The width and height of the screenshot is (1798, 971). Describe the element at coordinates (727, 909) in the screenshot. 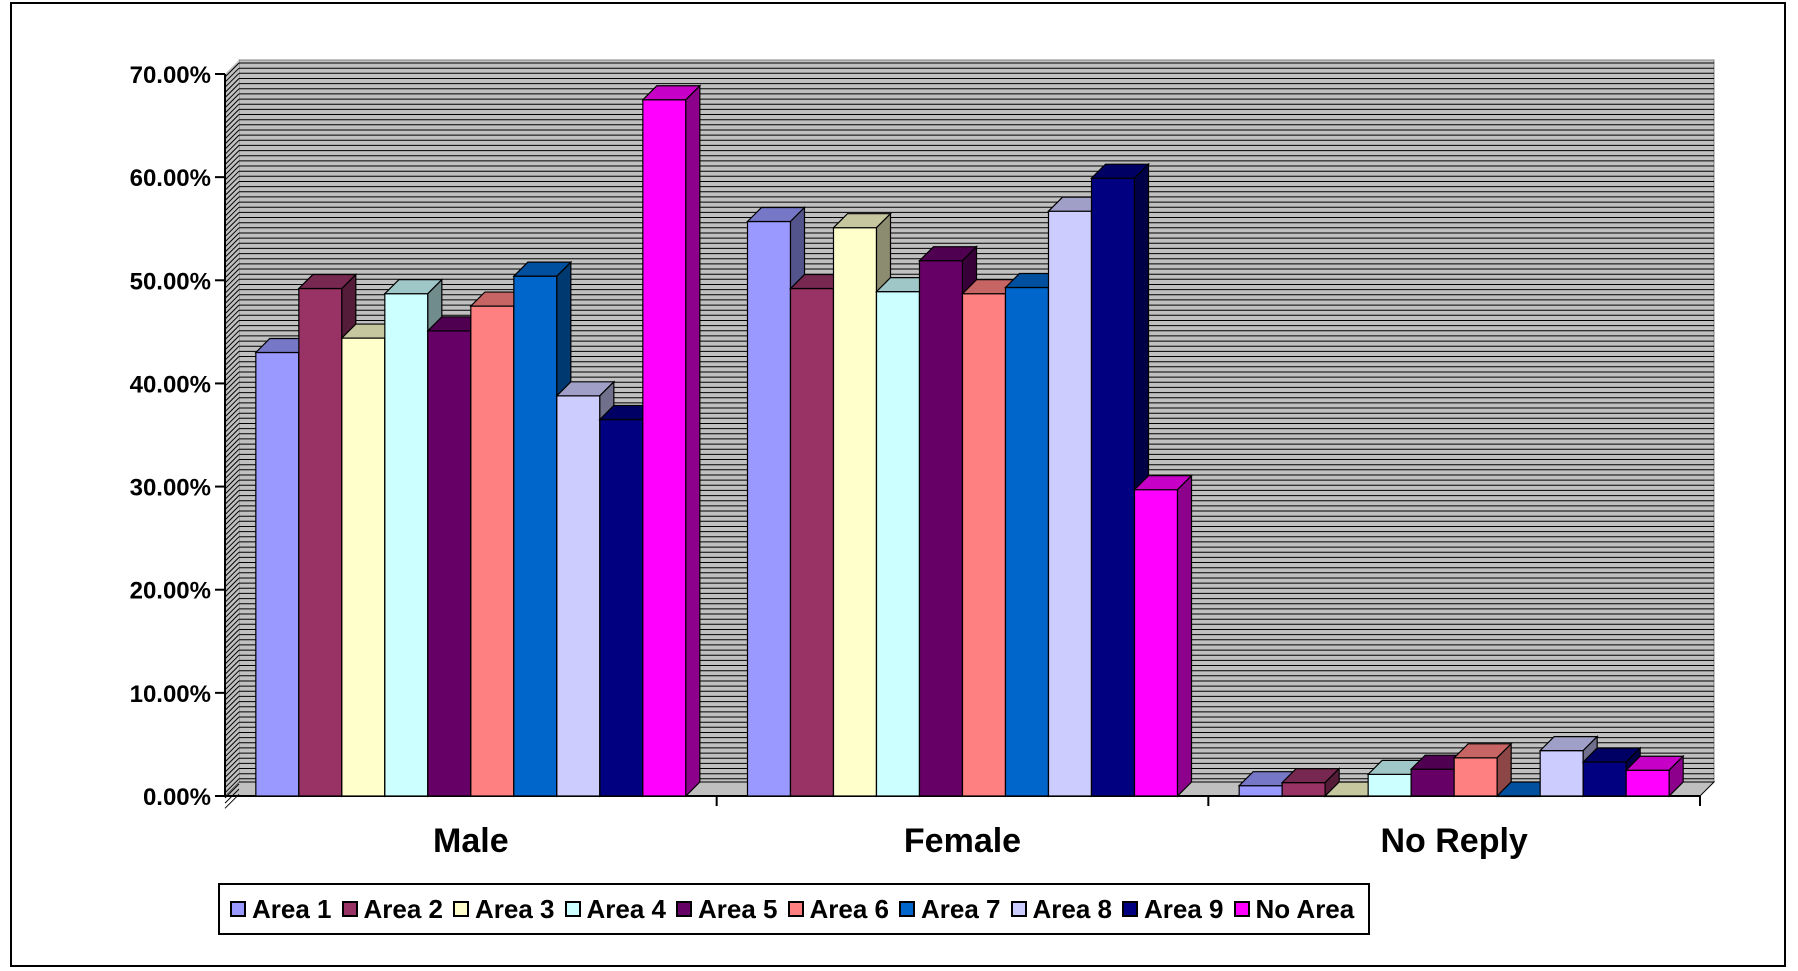

I see `legend-item: Area 5` at that location.